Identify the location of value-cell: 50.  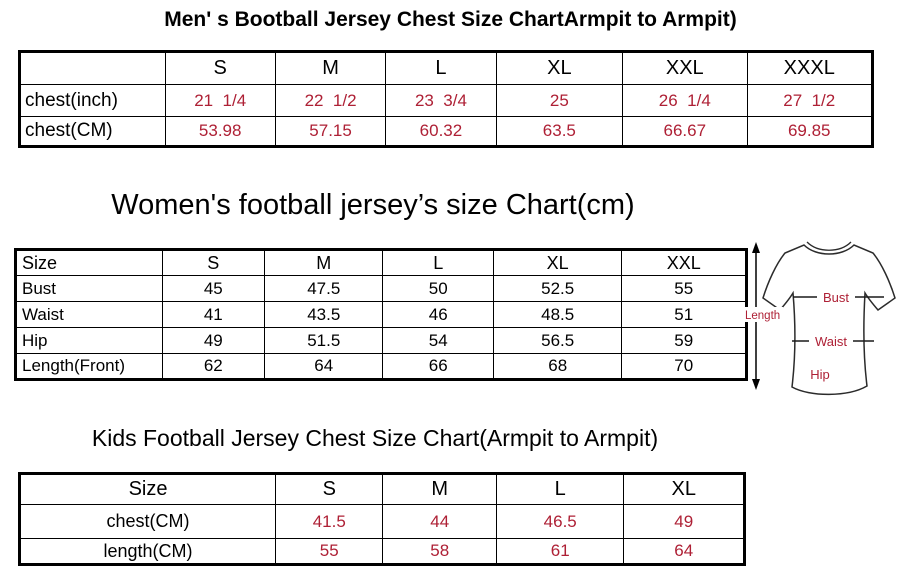
(438, 288).